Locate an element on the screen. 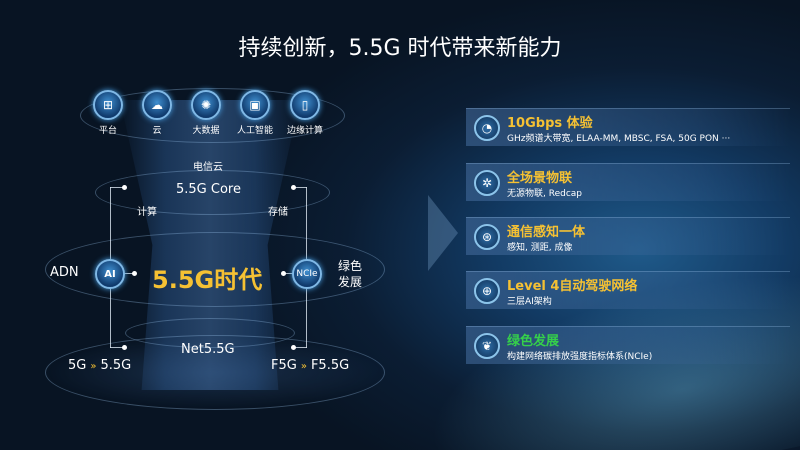  ring-top is located at coordinates (212, 115).